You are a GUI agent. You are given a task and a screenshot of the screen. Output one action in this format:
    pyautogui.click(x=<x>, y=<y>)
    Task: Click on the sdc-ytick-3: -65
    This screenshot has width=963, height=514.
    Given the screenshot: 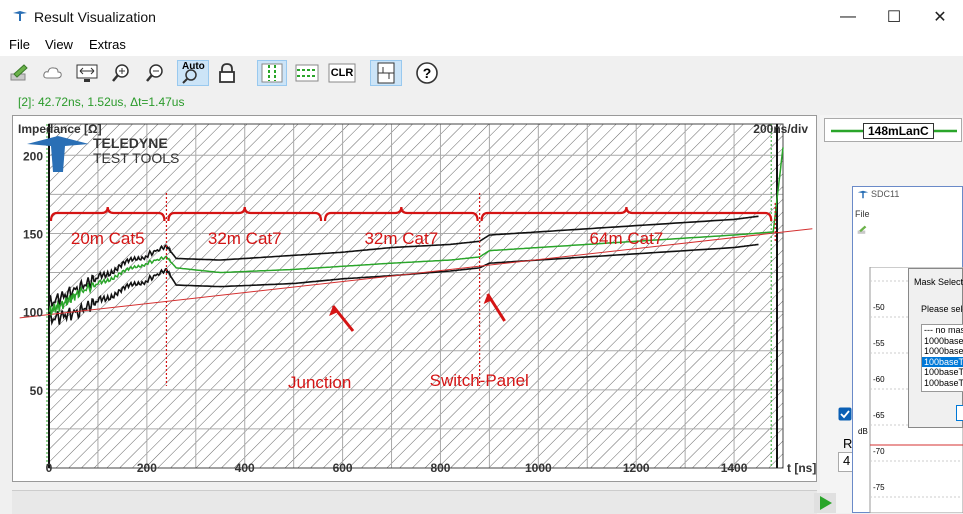 What is the action you would take?
    pyautogui.click(x=879, y=415)
    